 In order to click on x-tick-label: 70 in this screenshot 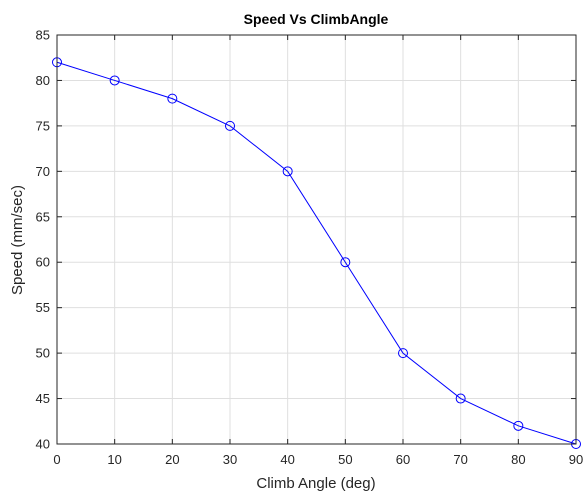, I will do `click(460, 459)`.